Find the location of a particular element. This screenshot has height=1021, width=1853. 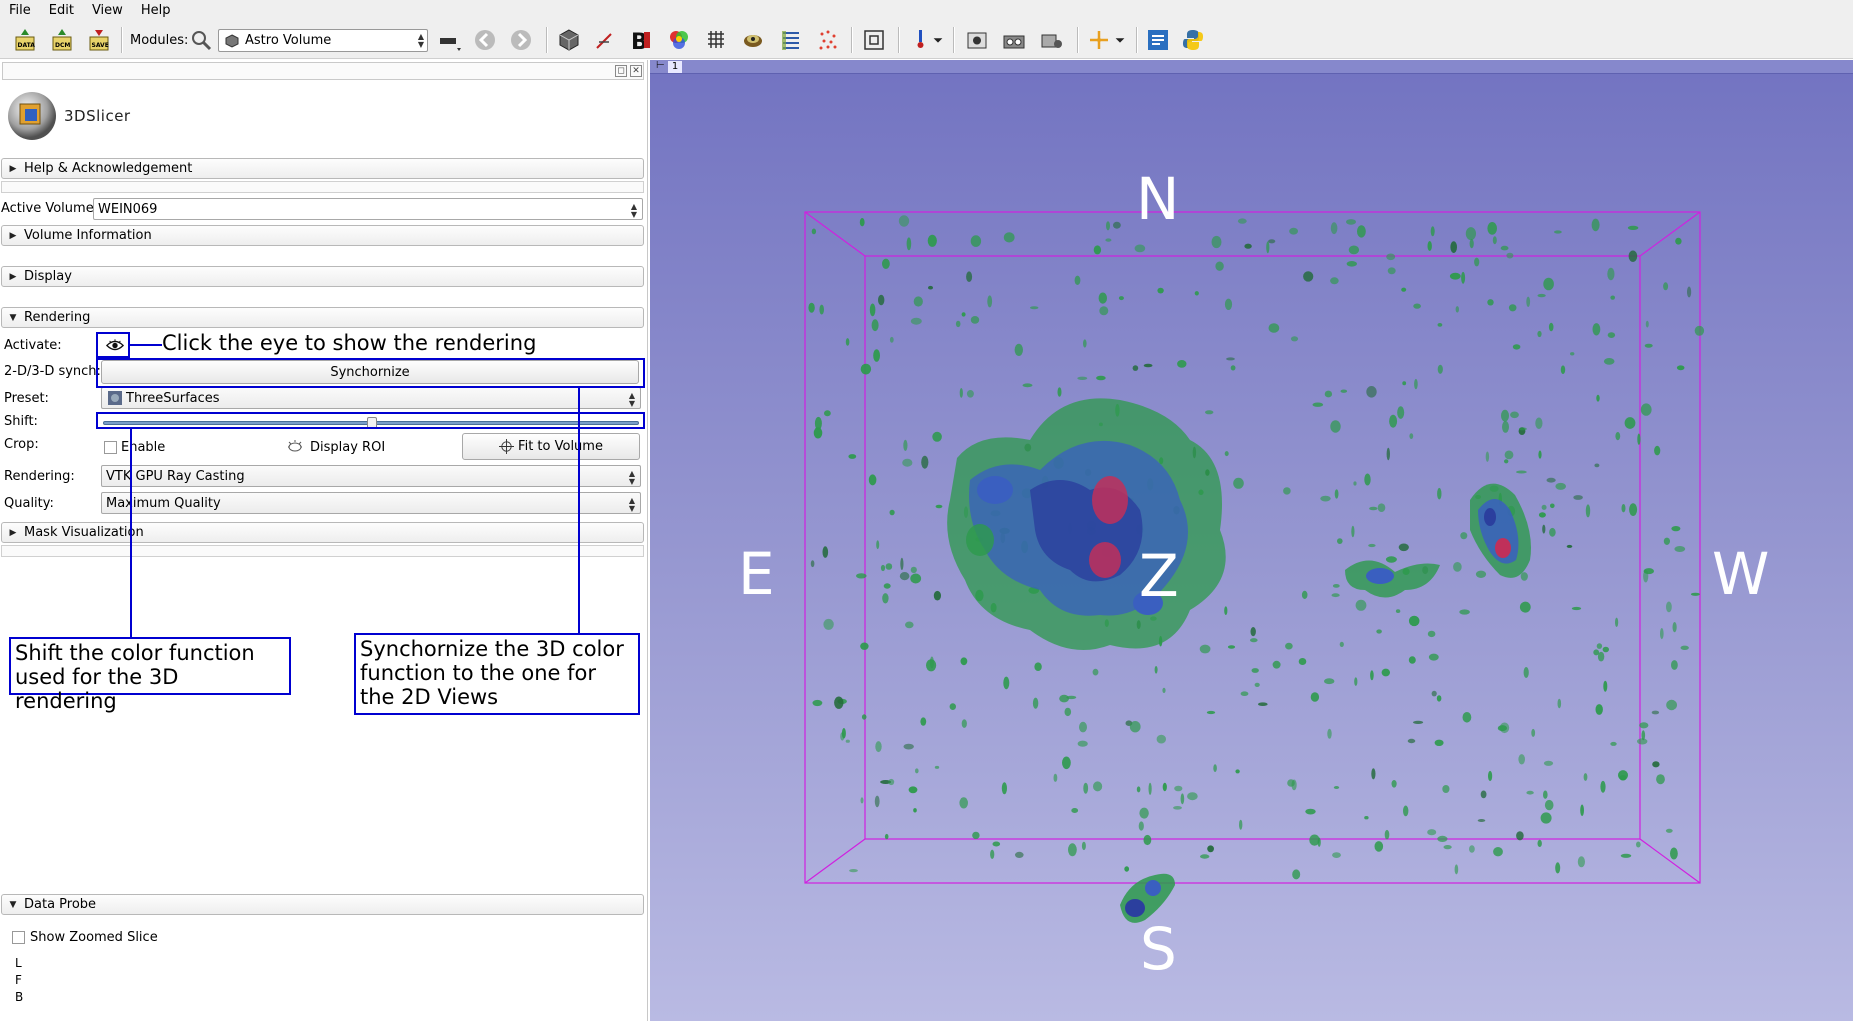

section-data-probe: ▼ Data Probe is located at coordinates (322, 904).